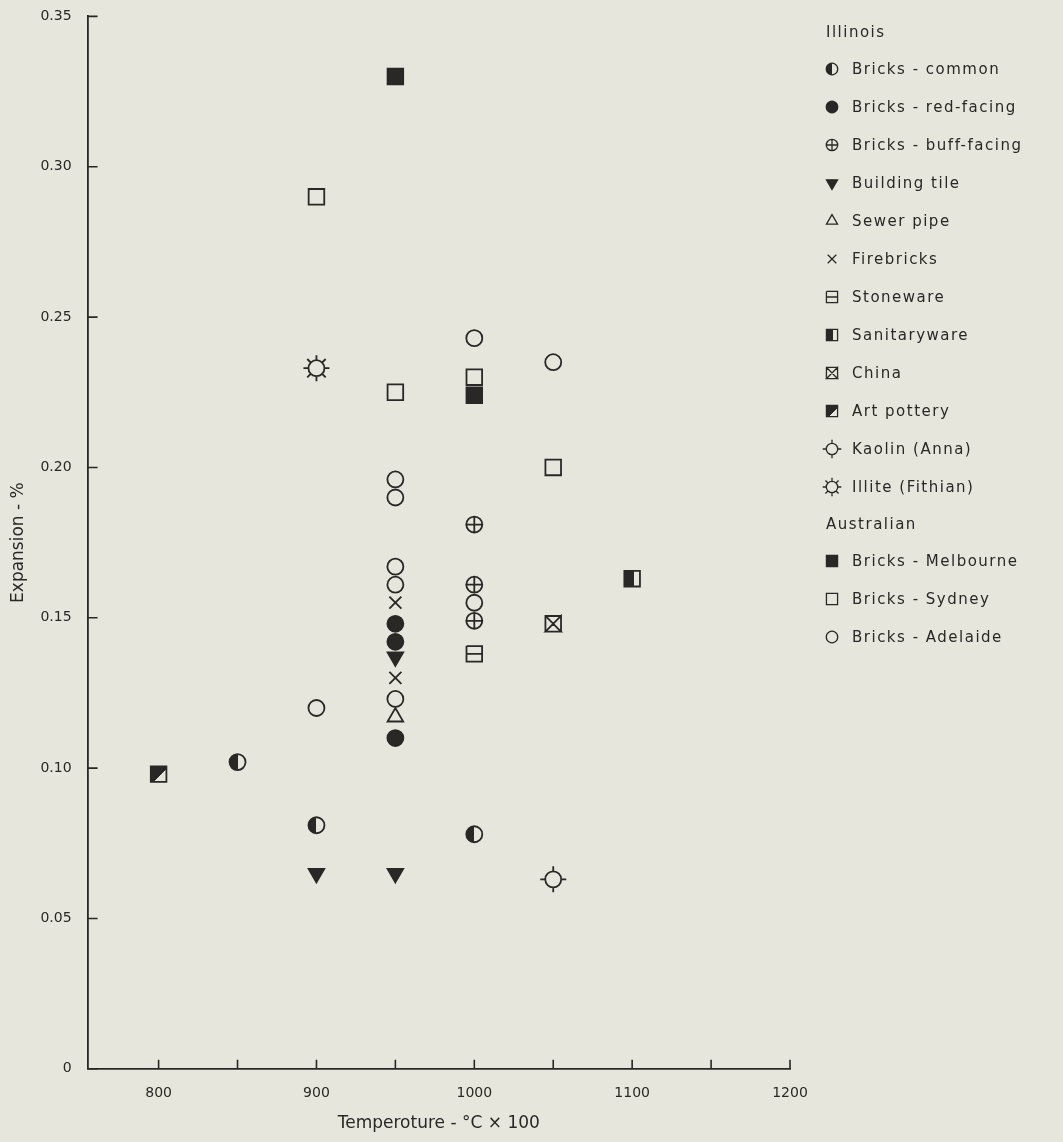 The height and width of the screenshot is (1142, 1063). Describe the element at coordinates (913, 487) in the screenshot. I see `legend-label: Illite (Fithian)` at that location.